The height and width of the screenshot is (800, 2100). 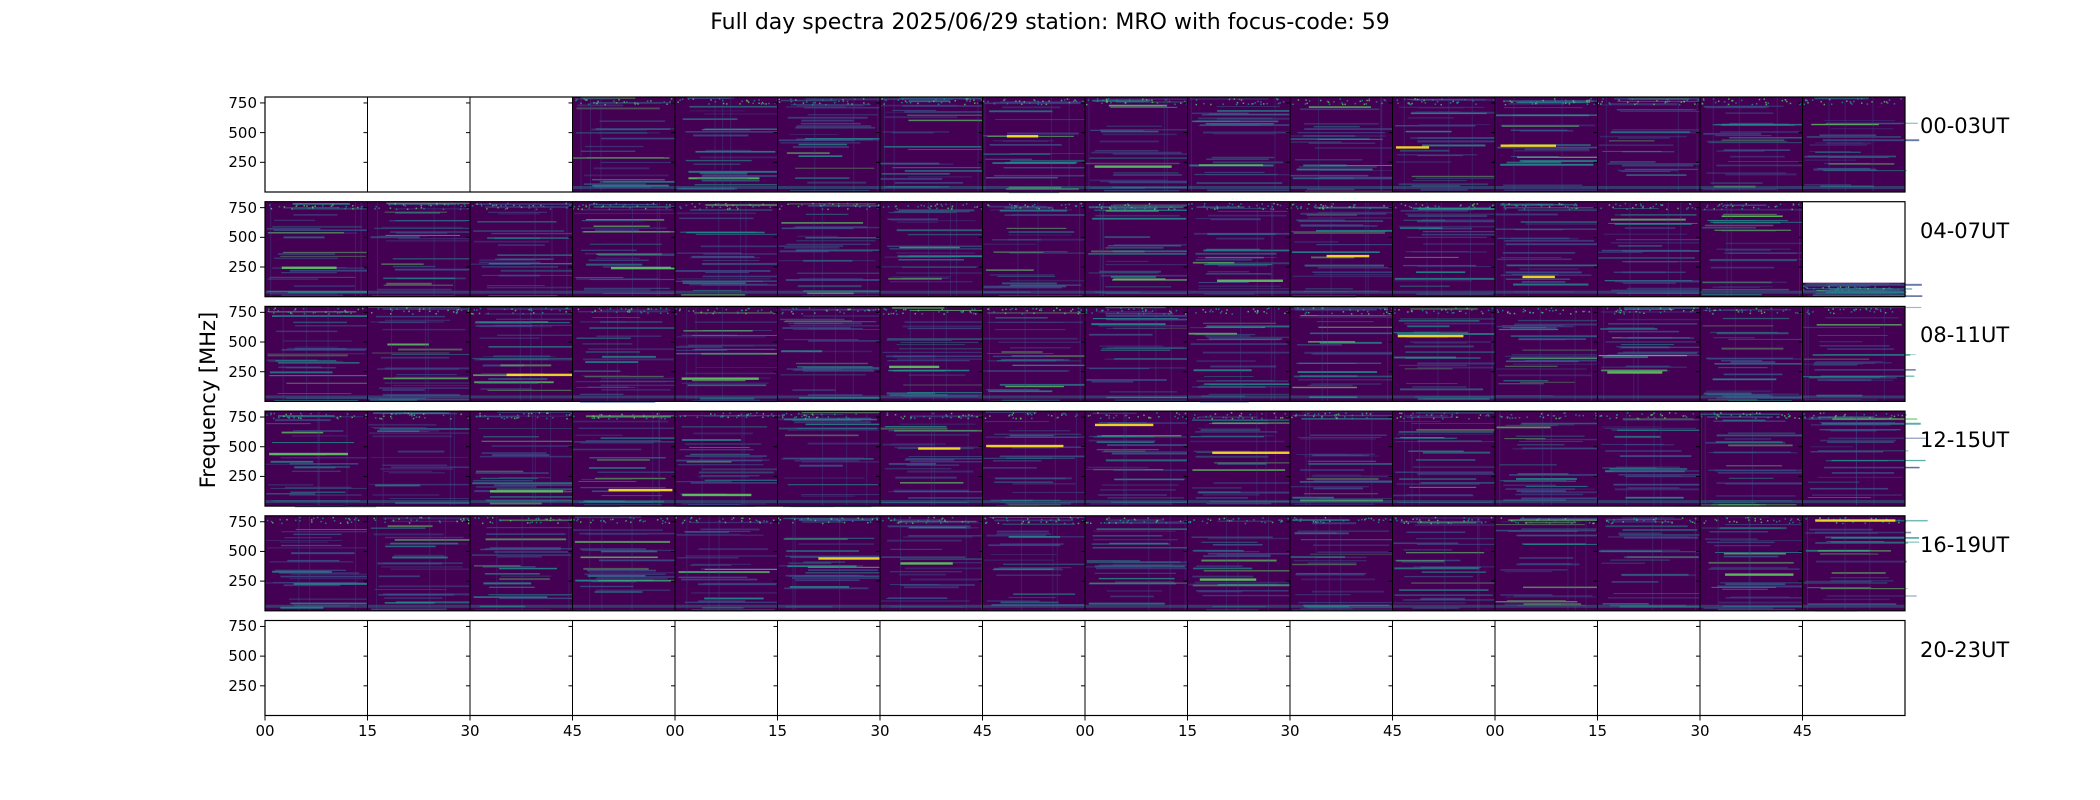 What do you see at coordinates (1965, 649) in the screenshot?
I see `row-label: 20-23UT` at bounding box center [1965, 649].